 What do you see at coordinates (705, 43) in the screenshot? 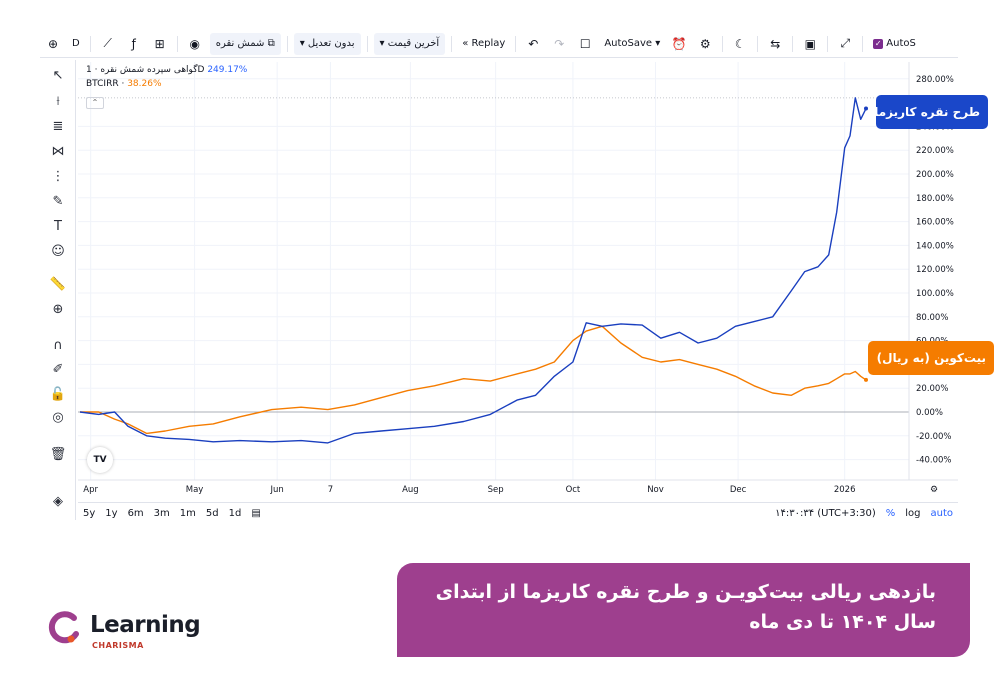
I see `settings-icon: ⚙` at bounding box center [705, 43].